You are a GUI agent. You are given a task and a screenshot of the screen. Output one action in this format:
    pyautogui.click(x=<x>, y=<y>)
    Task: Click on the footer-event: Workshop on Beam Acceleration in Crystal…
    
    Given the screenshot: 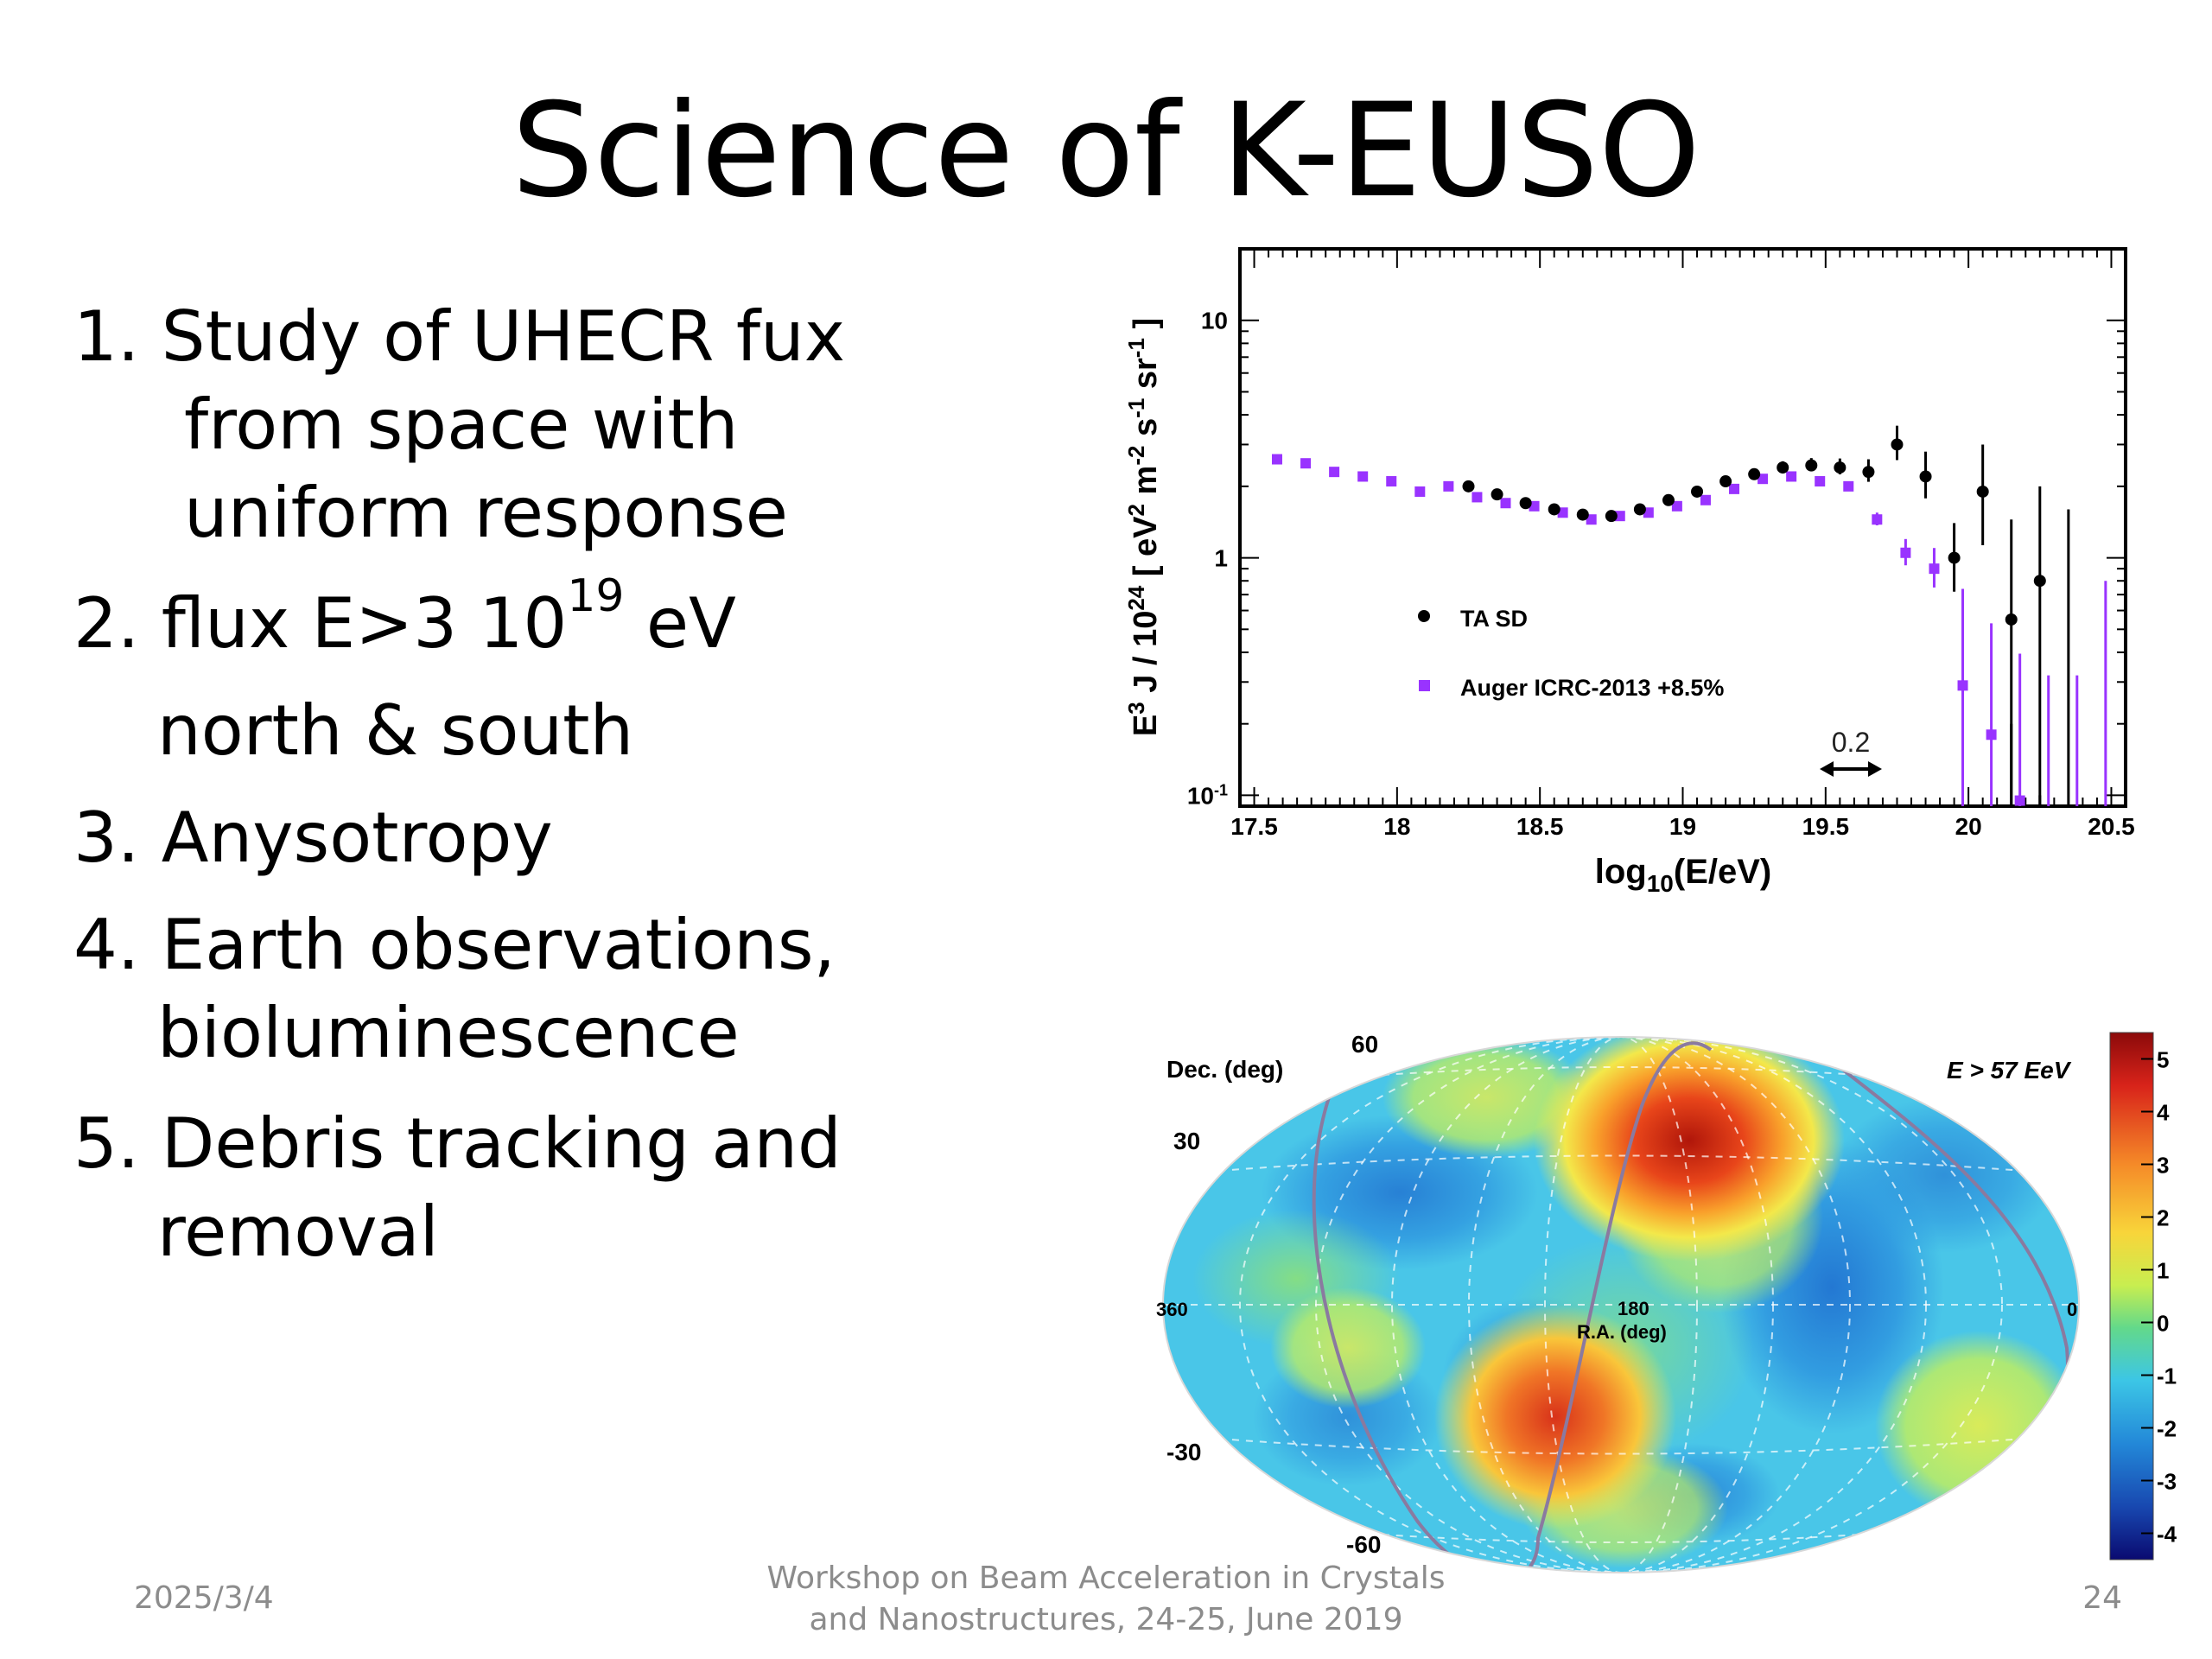 What is the action you would take?
    pyautogui.click(x=1106, y=1599)
    